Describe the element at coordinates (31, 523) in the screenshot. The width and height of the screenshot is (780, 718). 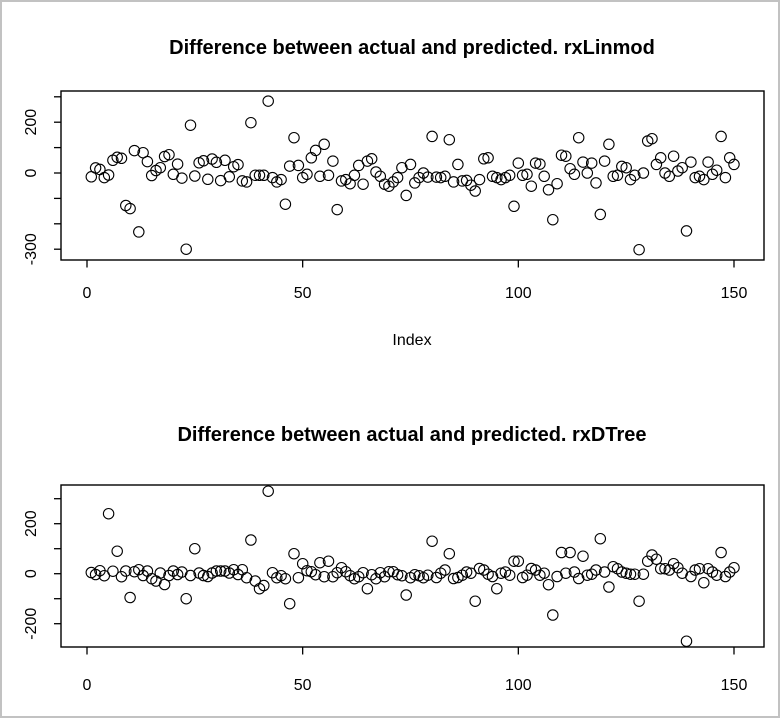
I see `y-tick-label: 200` at that location.